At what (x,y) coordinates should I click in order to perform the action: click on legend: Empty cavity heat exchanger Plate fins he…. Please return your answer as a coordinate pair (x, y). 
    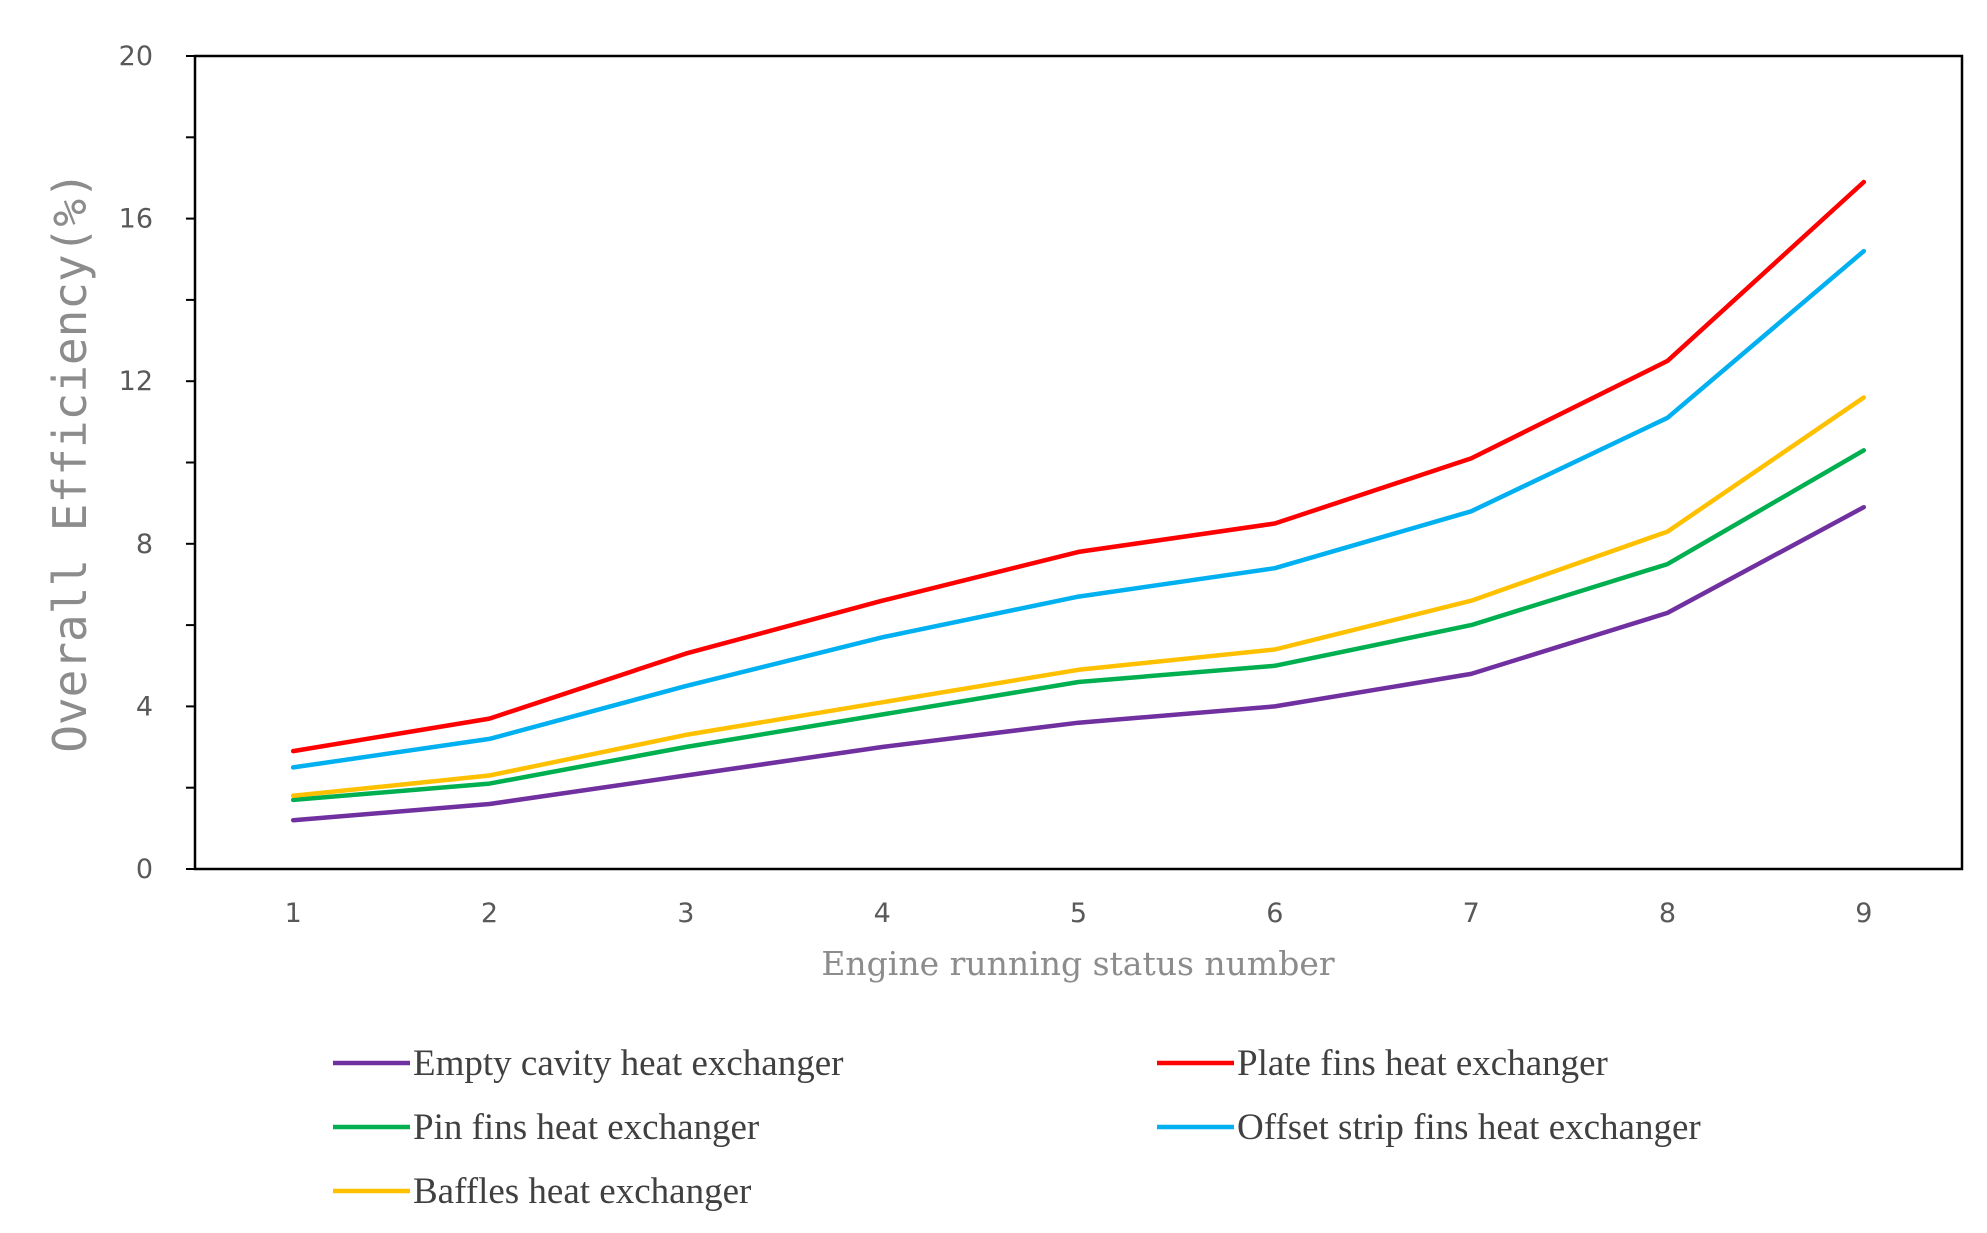
    Looking at the image, I should click on (1017, 1127).